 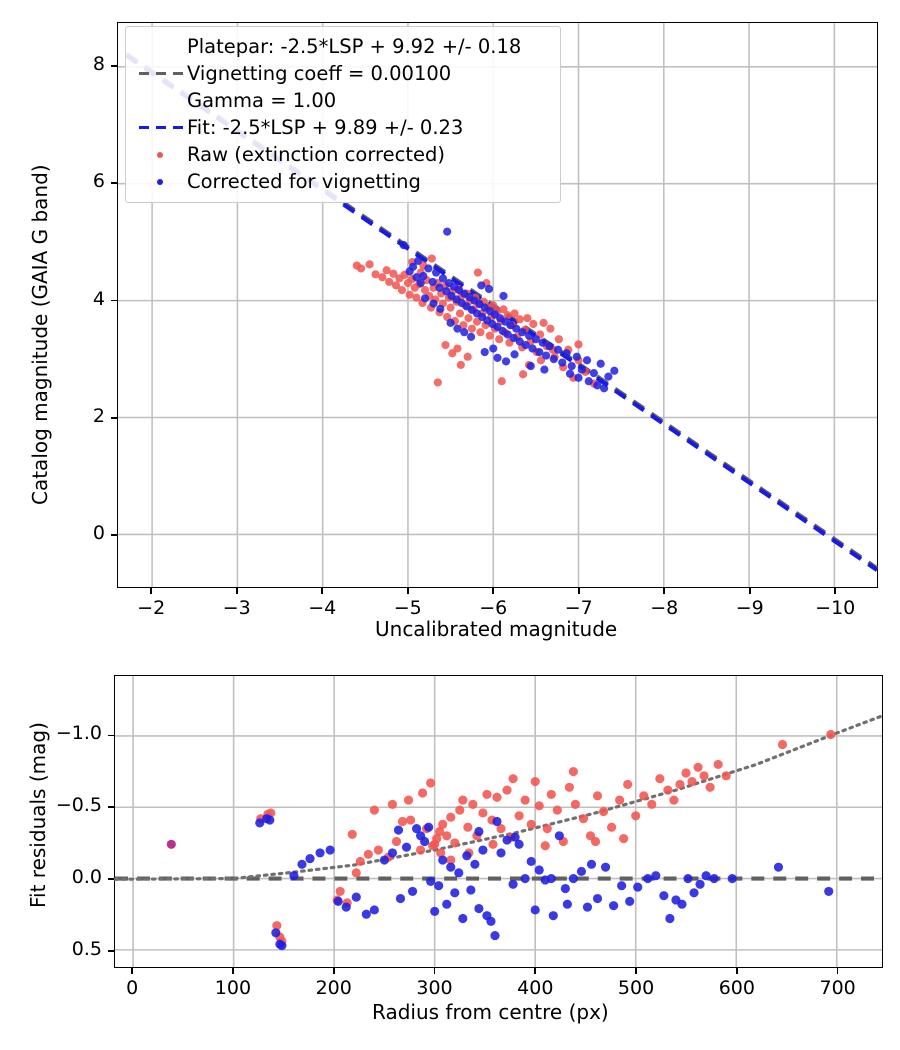 What do you see at coordinates (78, 805) in the screenshot?
I see `y-tick-label: −0.5` at bounding box center [78, 805].